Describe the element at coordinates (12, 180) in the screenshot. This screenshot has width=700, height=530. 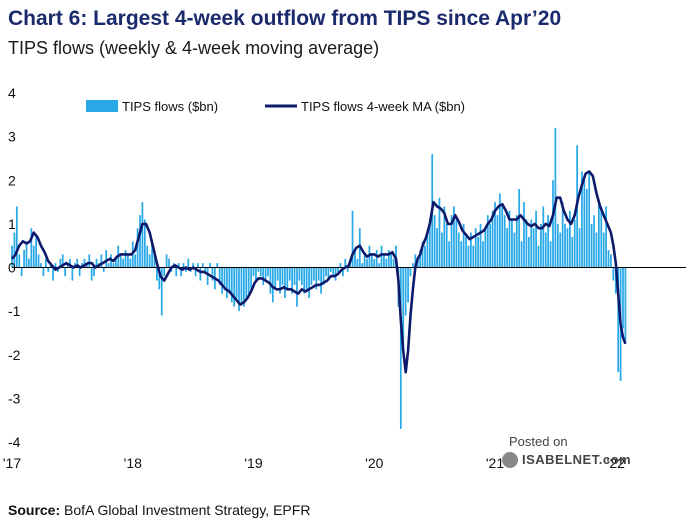
I see `y-tick-2: 2` at that location.